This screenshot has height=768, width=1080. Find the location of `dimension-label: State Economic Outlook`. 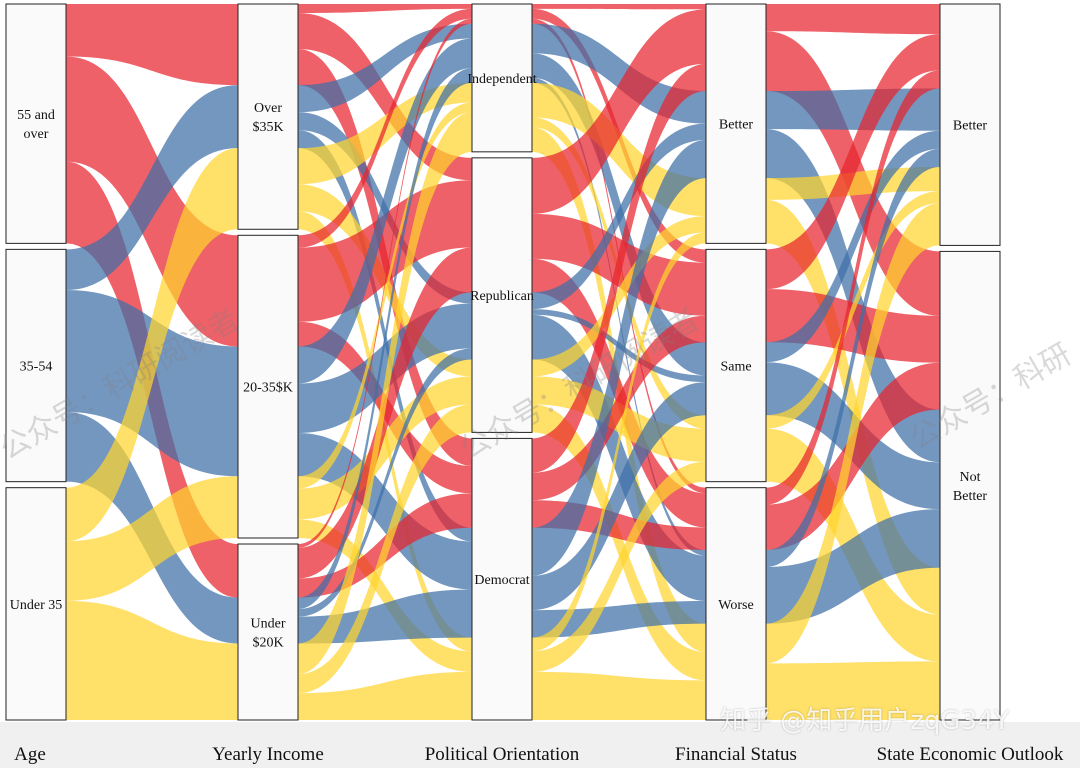

dimension-label: State Economic Outlook is located at coordinates (970, 754).